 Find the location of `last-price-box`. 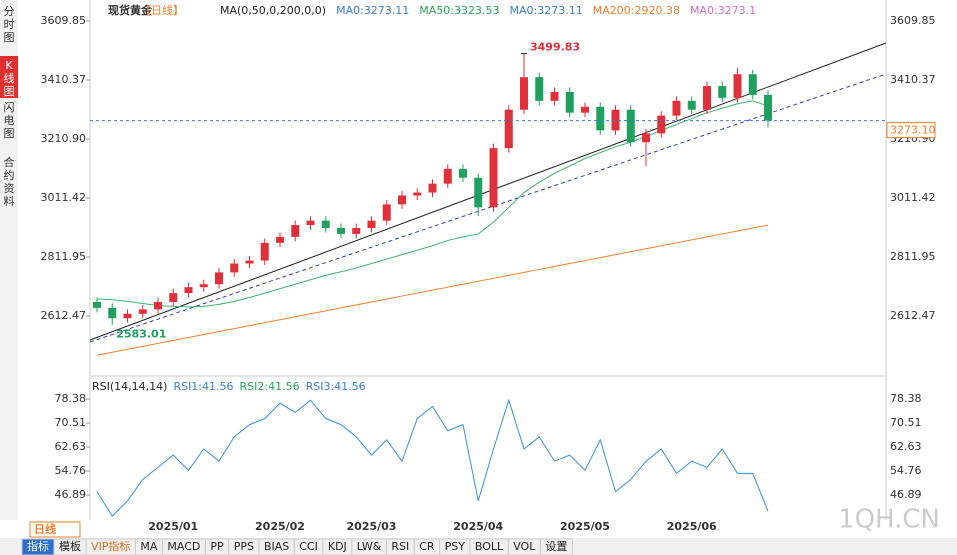

last-price-box is located at coordinates (911, 130).